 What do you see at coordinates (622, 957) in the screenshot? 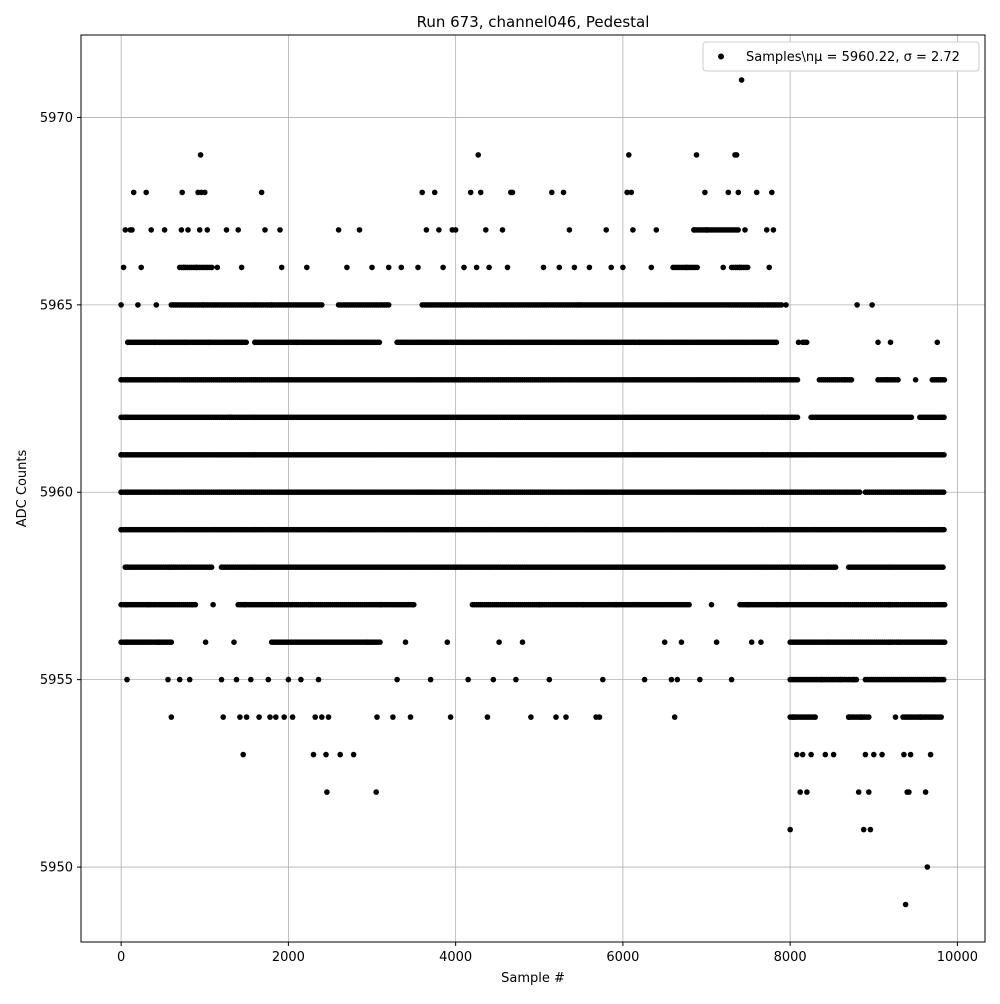
I see `x-tick-label: 6000` at bounding box center [622, 957].